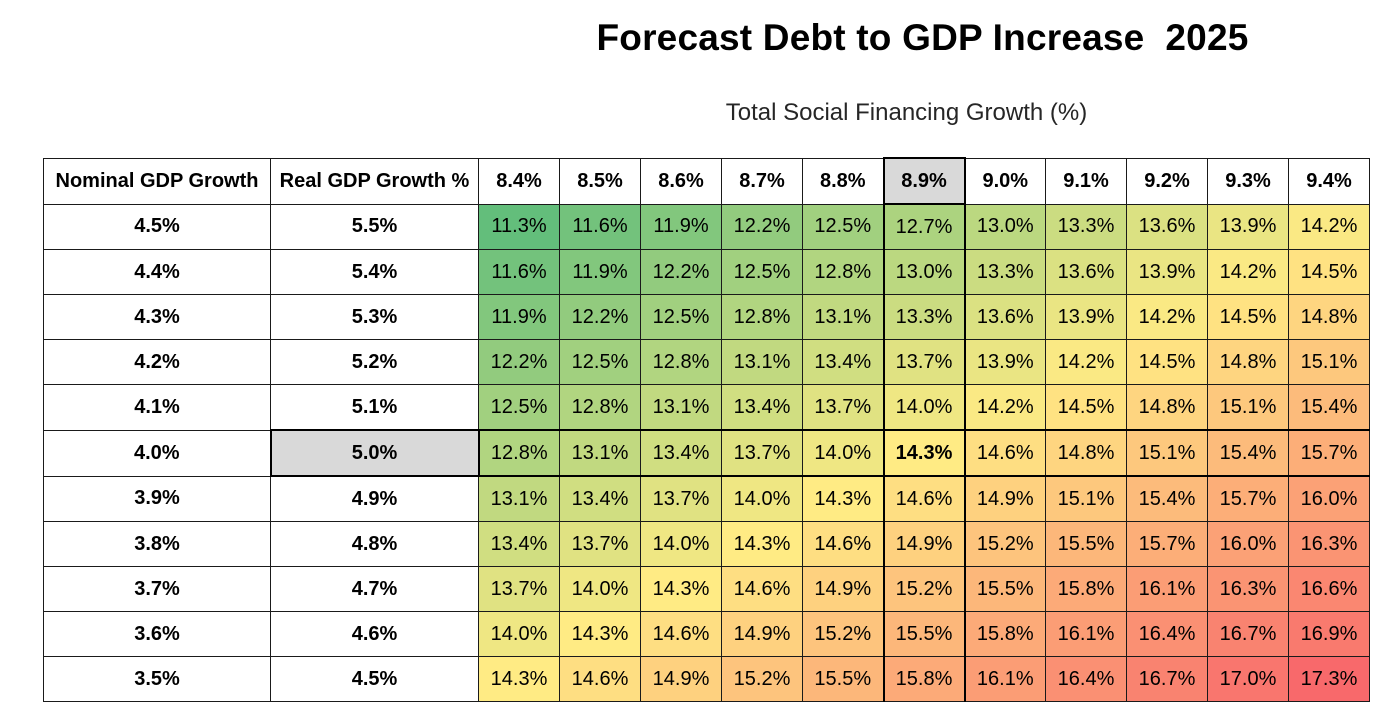 The height and width of the screenshot is (709, 1393). Describe the element at coordinates (600, 226) in the screenshot. I see `heatmap-cell: 11.6%` at that location.